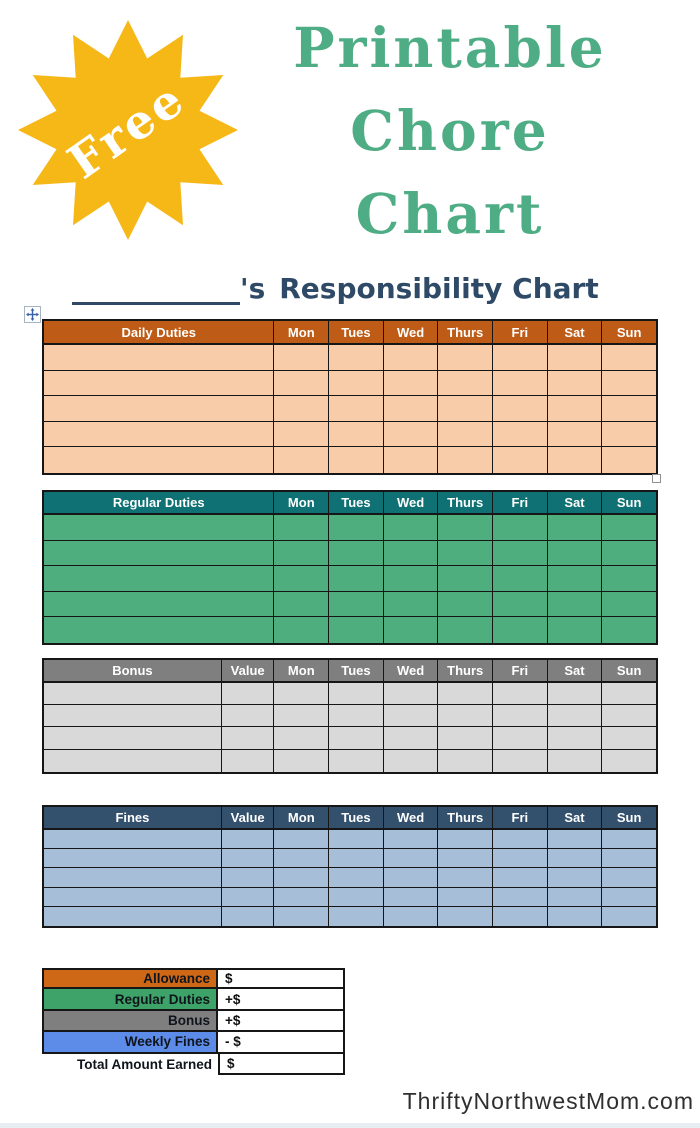 The width and height of the screenshot is (700, 1128). I want to click on table-regular-duties: Regular Duties Mon Tues Wed Thurs Fri Sat Sun, so click(350, 567).